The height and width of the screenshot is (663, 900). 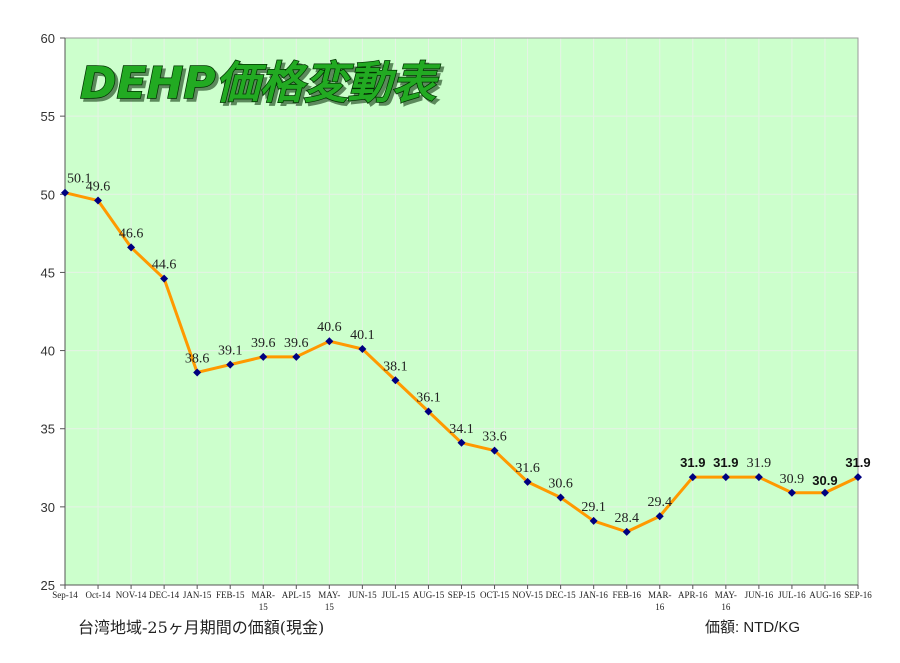 What do you see at coordinates (131, 595) in the screenshot?
I see `x-tick-label: NOV-14` at bounding box center [131, 595].